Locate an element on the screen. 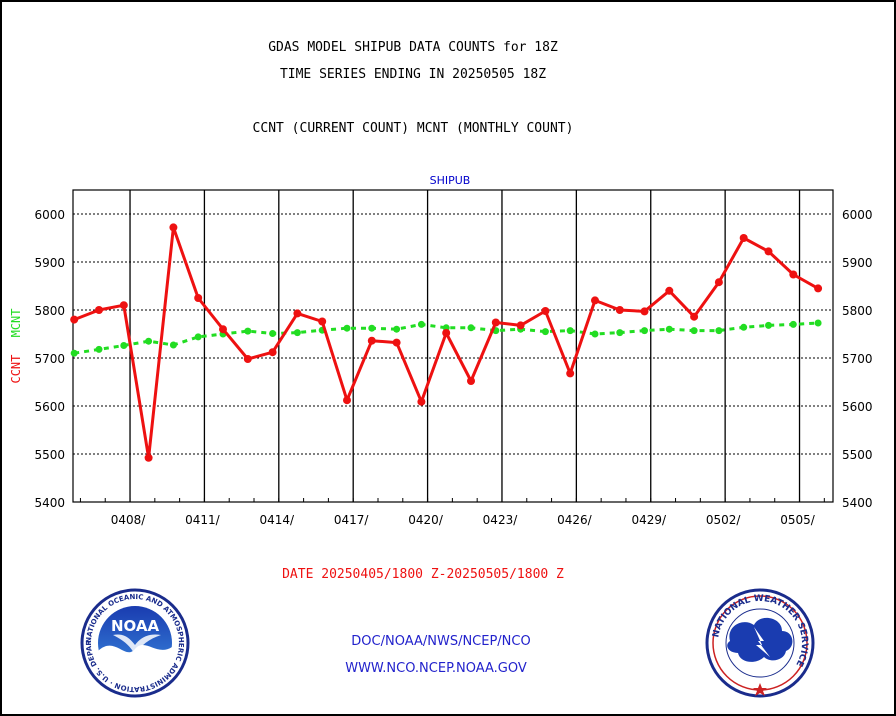  panel-title: SHIPUB is located at coordinates (450, 180).